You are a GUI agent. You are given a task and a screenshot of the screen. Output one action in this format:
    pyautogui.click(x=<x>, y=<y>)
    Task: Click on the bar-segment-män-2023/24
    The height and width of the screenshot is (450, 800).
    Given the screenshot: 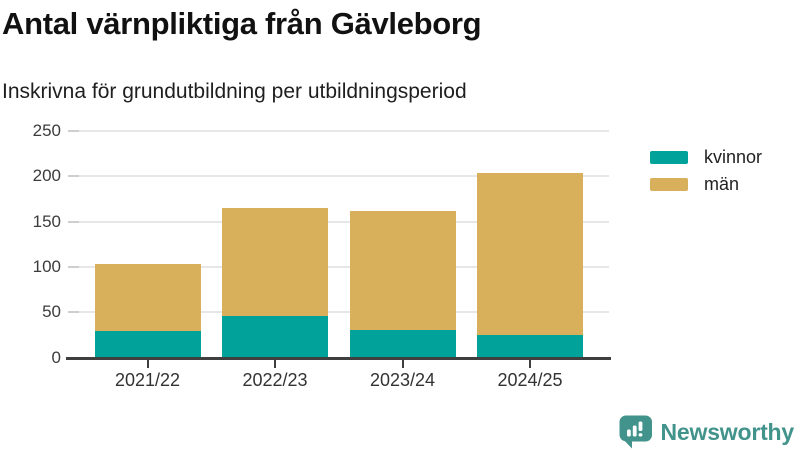 What is the action you would take?
    pyautogui.click(x=402, y=270)
    